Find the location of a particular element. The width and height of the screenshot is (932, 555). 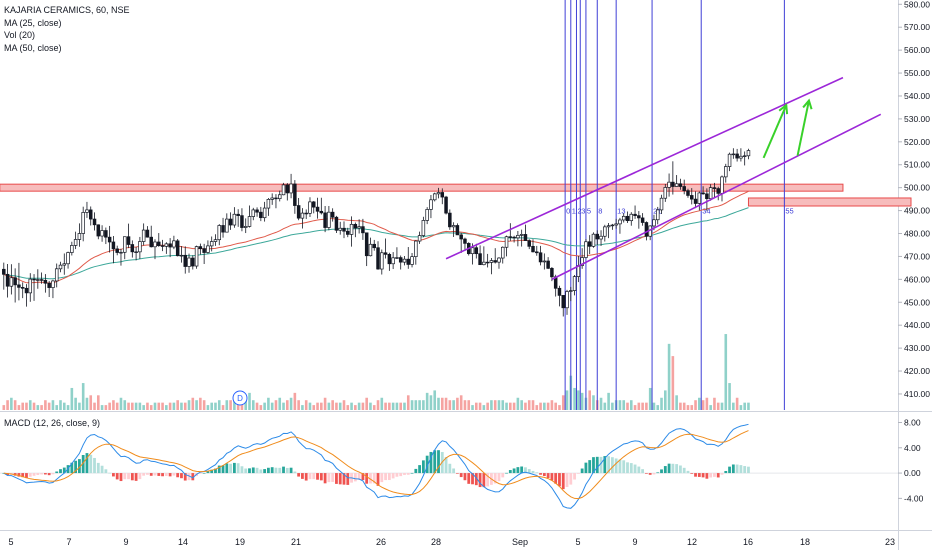

ma50-line is located at coordinates (376, 243).